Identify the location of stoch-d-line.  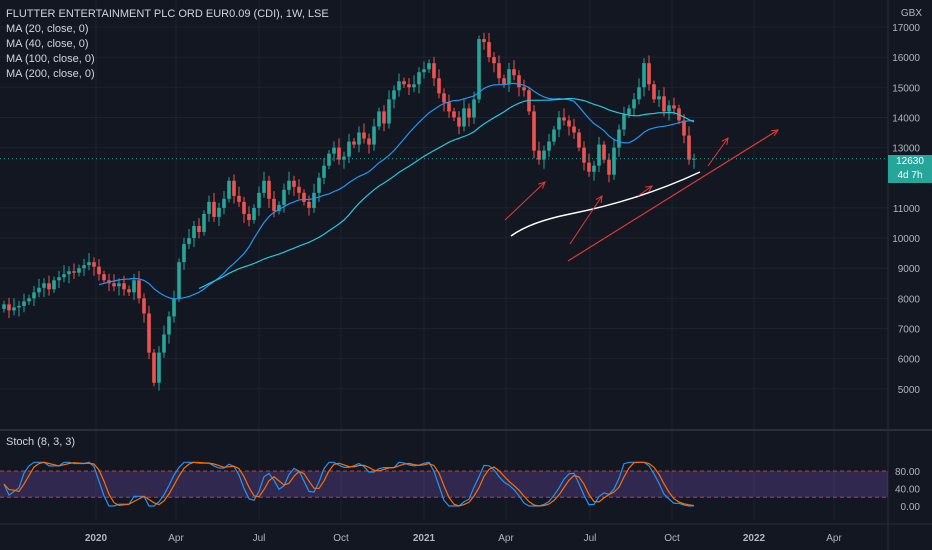
(349, 484).